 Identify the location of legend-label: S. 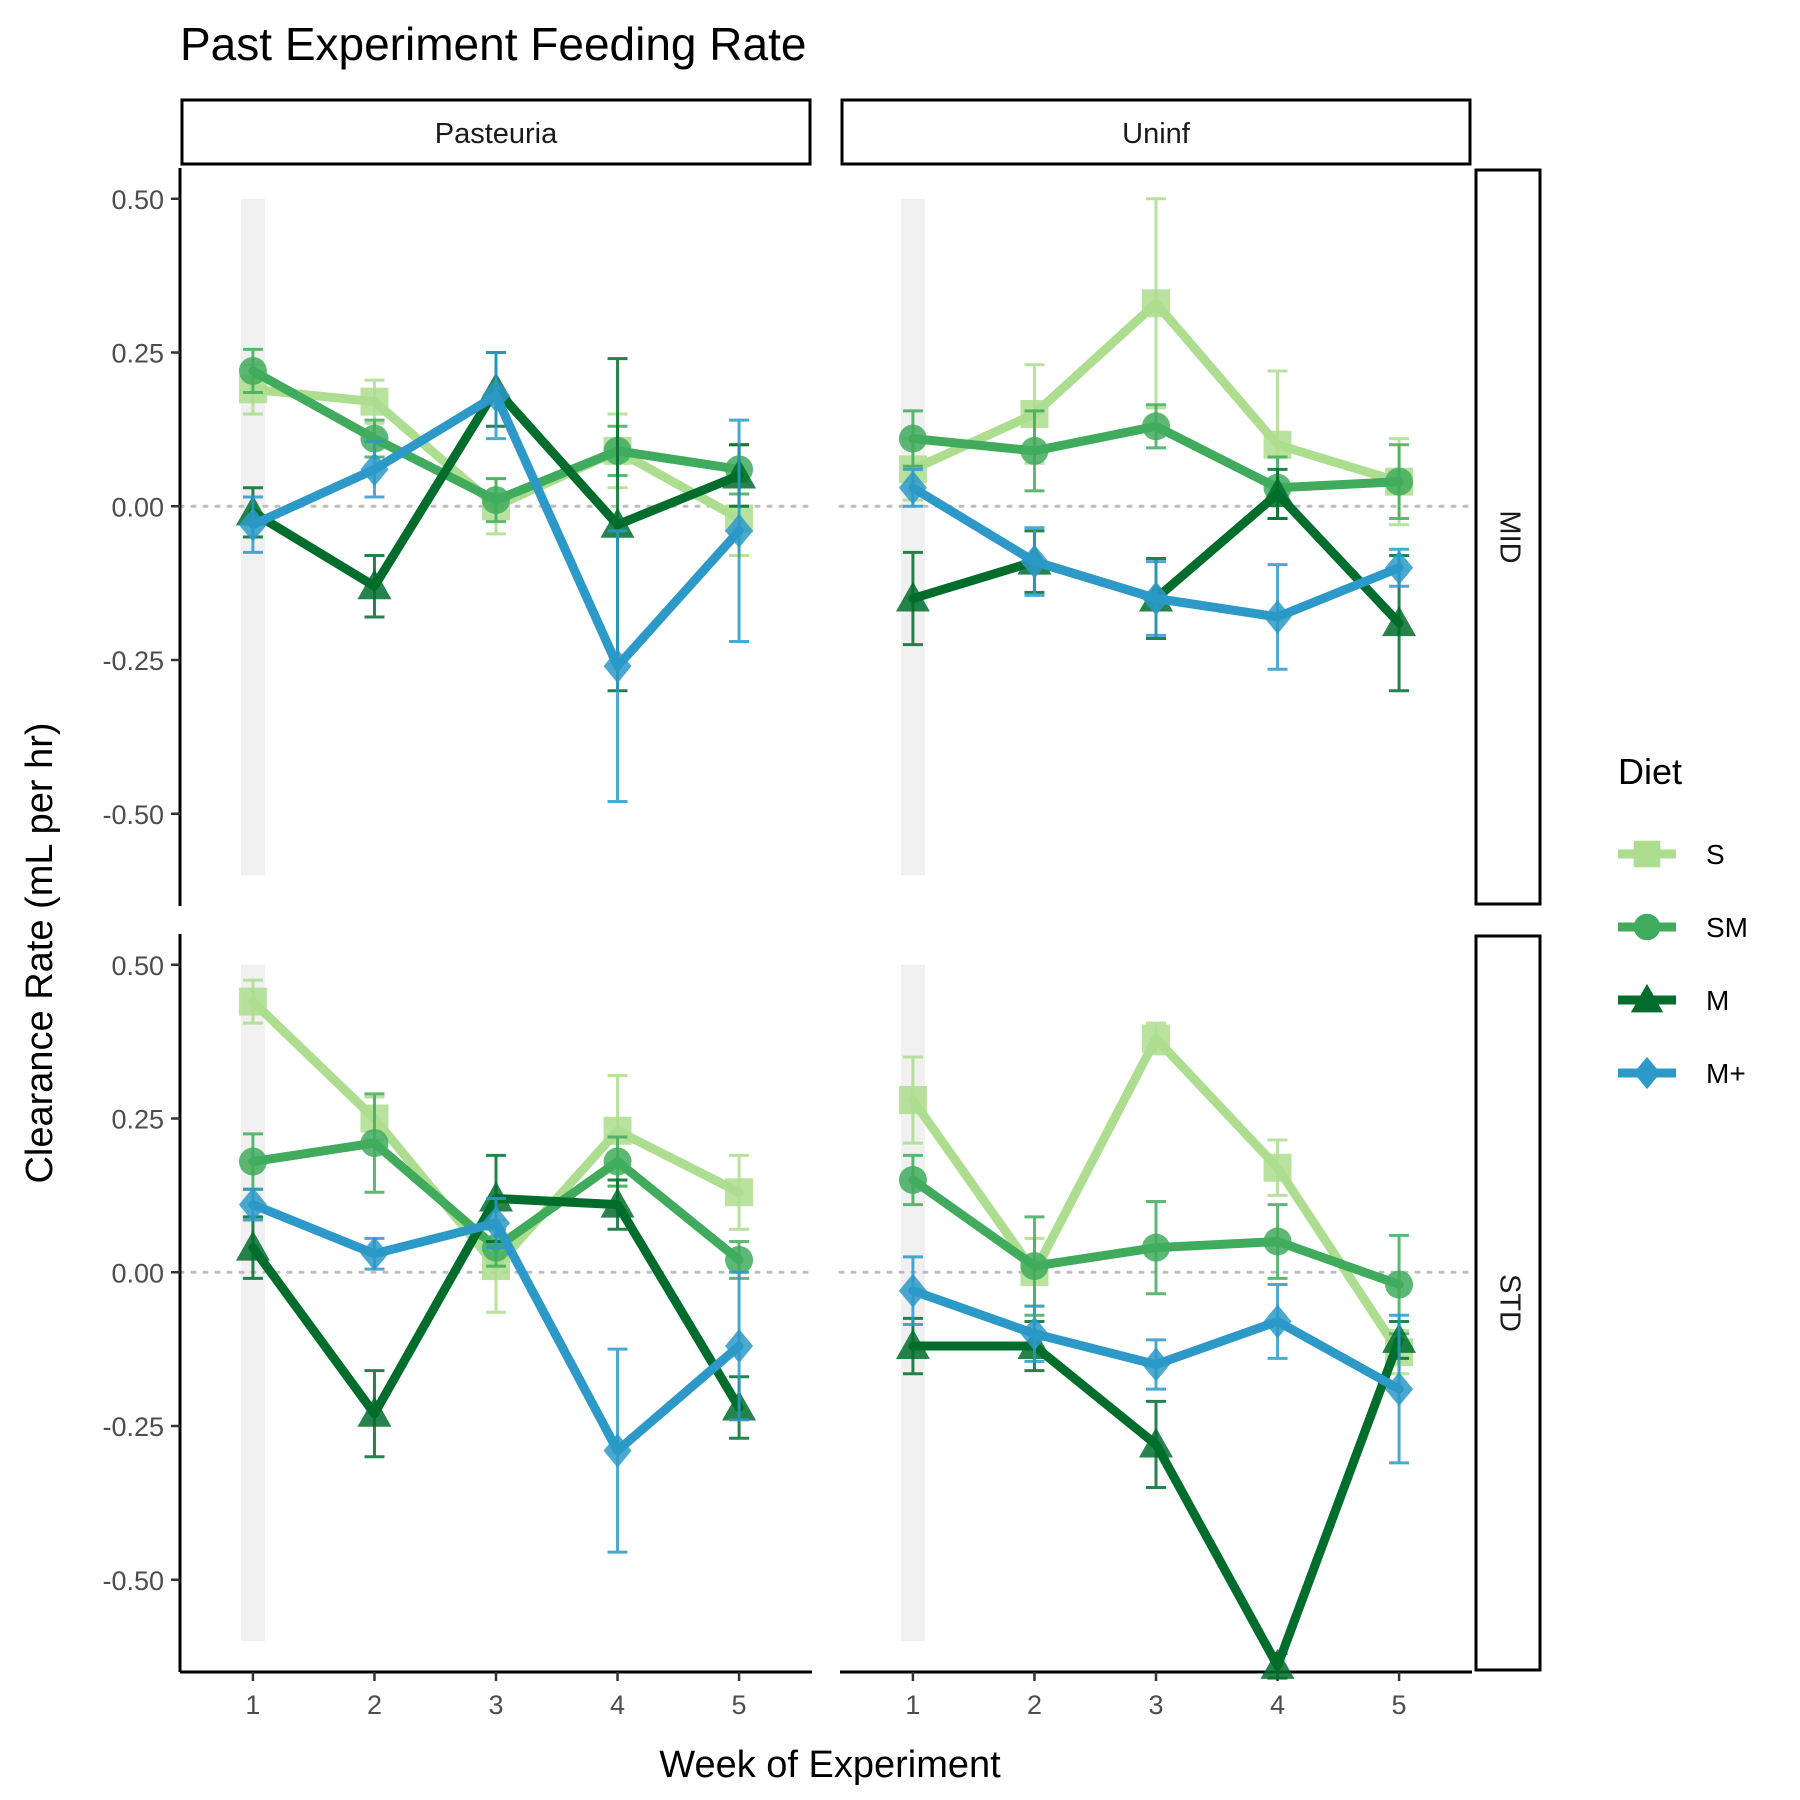
(1715, 854).